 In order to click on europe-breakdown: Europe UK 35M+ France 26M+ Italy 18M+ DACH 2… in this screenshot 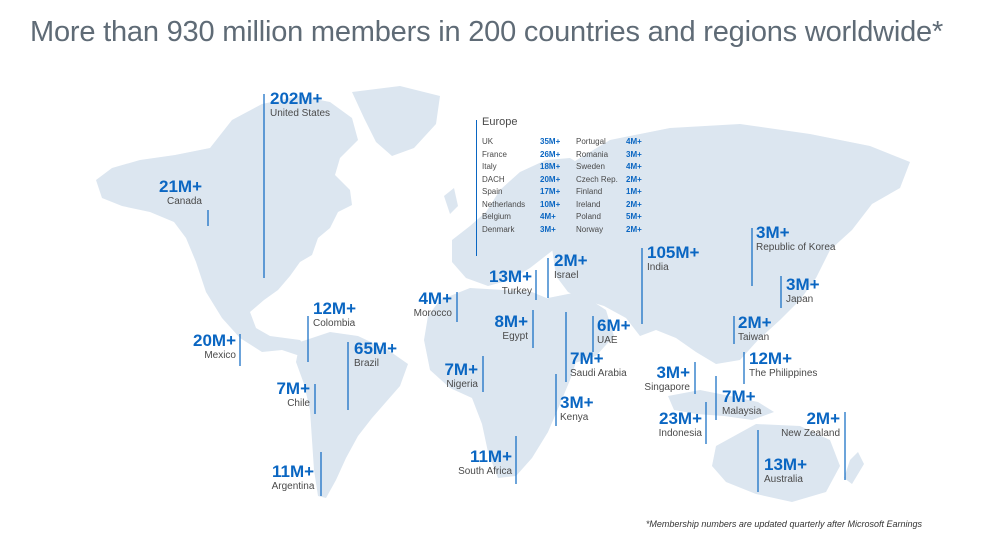, I will do `click(559, 186)`.